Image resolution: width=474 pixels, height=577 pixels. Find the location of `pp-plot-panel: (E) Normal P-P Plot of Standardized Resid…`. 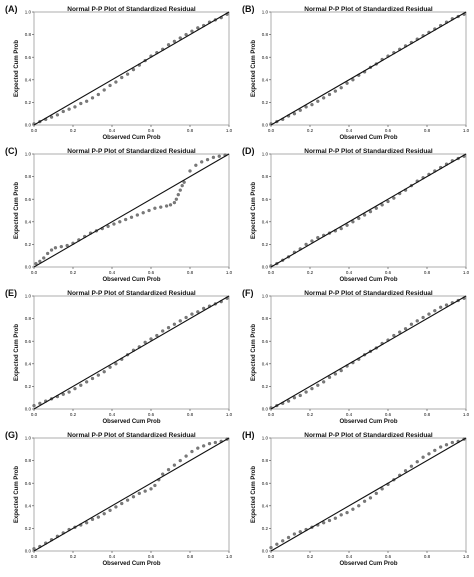

pp-plot-panel: (E) Normal P-P Plot of Standardized Resid… is located at coordinates (119, 356).